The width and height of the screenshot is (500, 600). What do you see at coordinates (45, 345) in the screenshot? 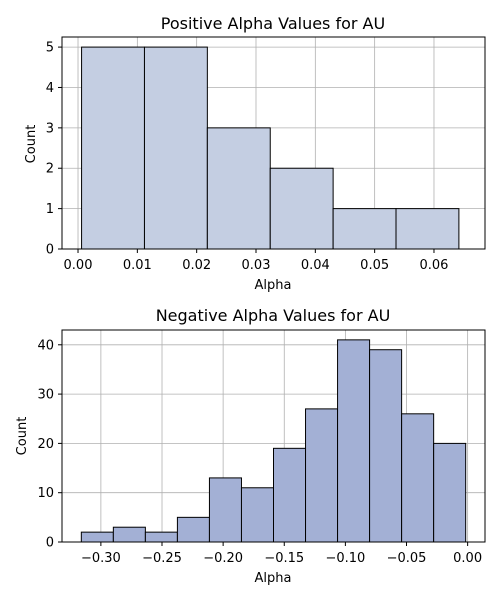
I see `y-tick-label: 40` at bounding box center [45, 345].